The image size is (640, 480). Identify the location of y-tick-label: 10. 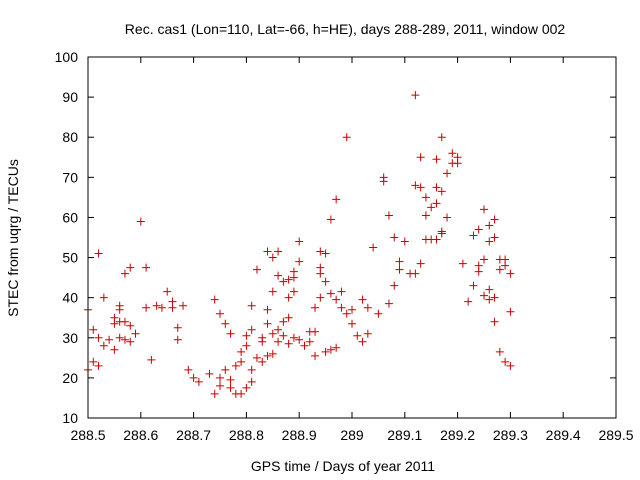
(70, 418).